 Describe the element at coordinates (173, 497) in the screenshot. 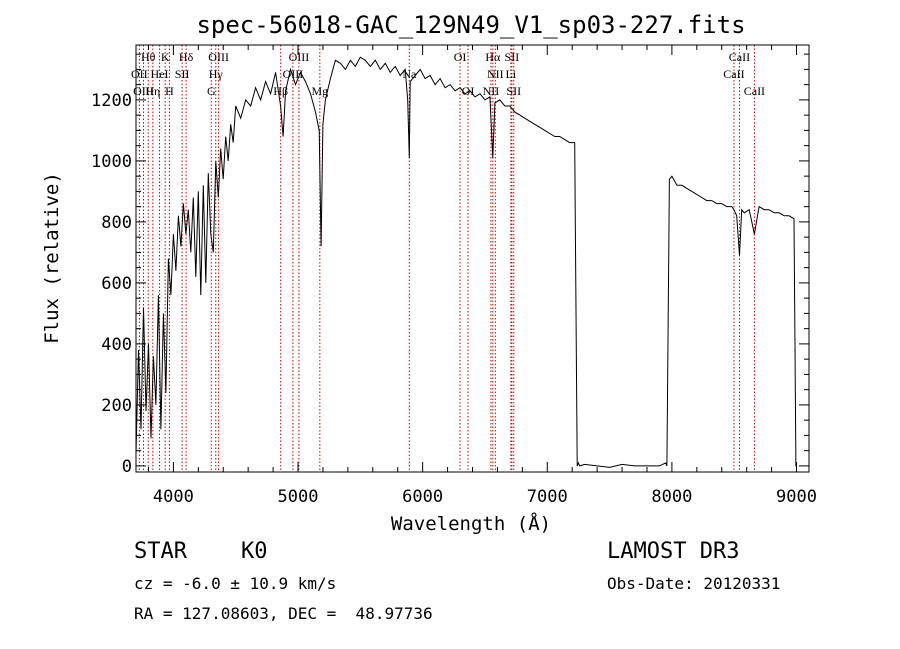

I see `x-tick-label: 4000` at that location.